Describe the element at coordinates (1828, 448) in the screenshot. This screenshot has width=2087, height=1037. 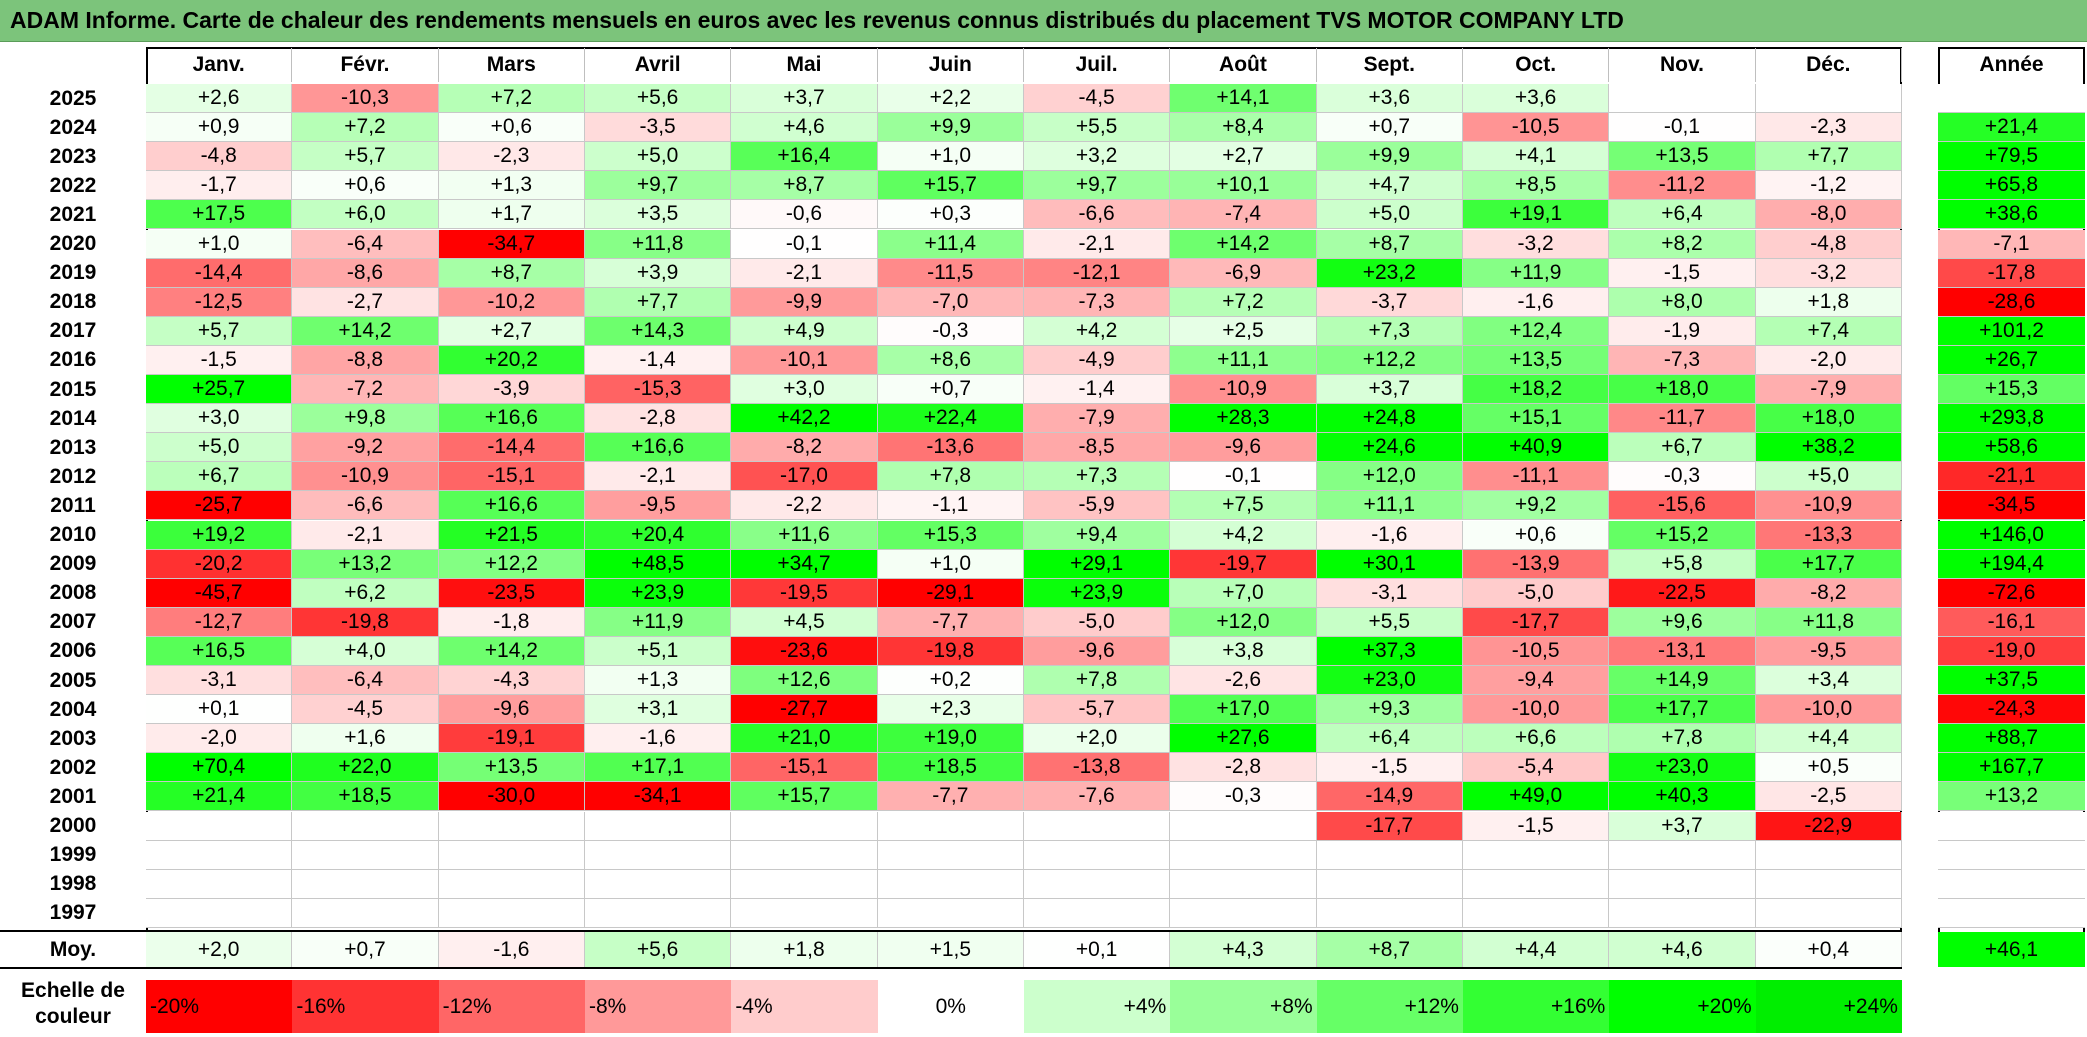
I see `heatmap-cell: +38,2` at that location.